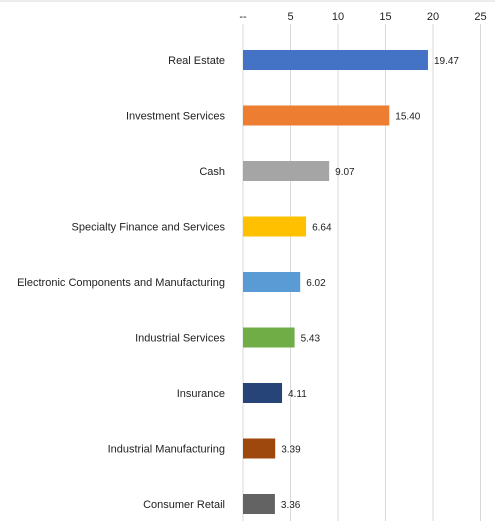 The height and width of the screenshot is (526, 495). Describe the element at coordinates (446, 61) in the screenshot. I see `data-label: 19.47` at that location.